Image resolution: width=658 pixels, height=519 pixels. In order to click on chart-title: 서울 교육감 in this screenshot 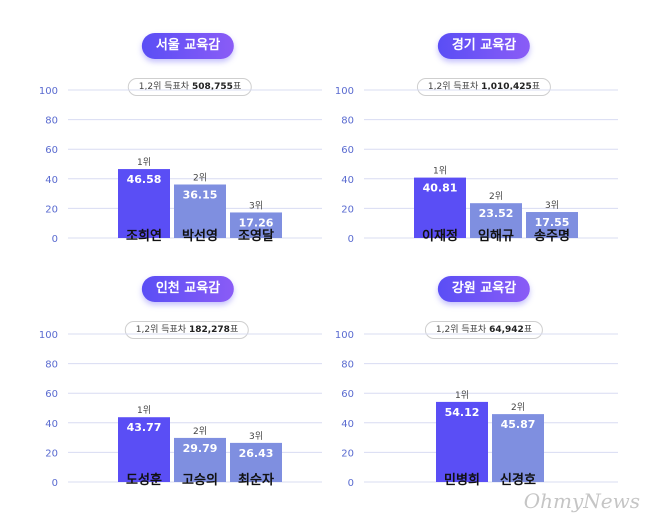, I will do `click(188, 46)`.